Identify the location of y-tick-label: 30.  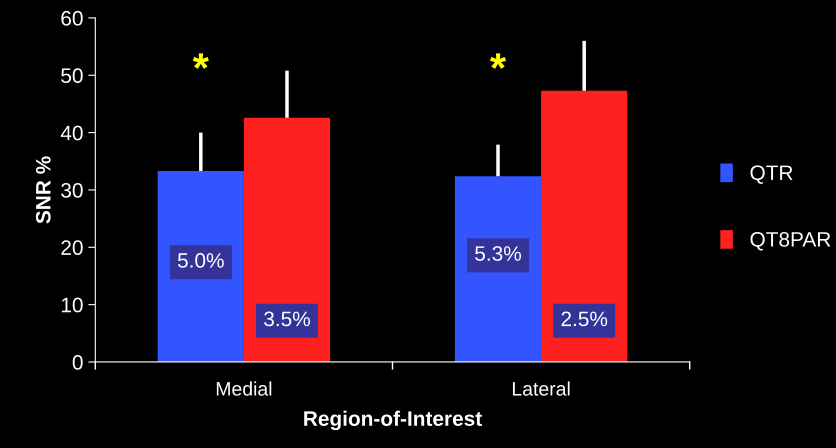
(72, 190).